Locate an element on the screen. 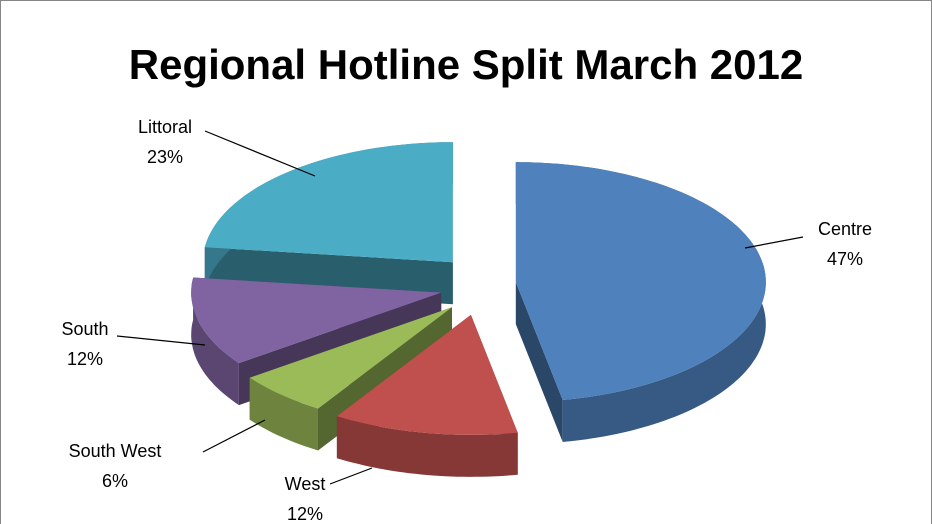 The image size is (932, 524). category-label: Centre is located at coordinates (845, 229).